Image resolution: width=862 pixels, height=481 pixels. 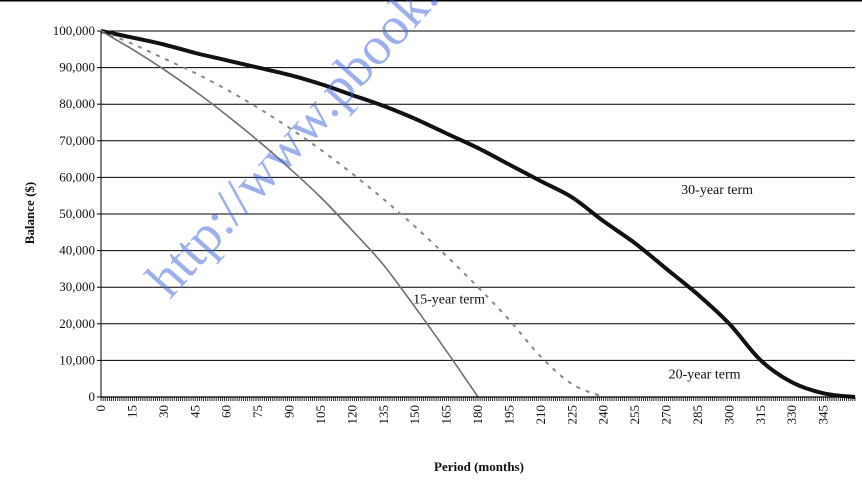 I want to click on x-tick-label: 165, so click(x=446, y=415).